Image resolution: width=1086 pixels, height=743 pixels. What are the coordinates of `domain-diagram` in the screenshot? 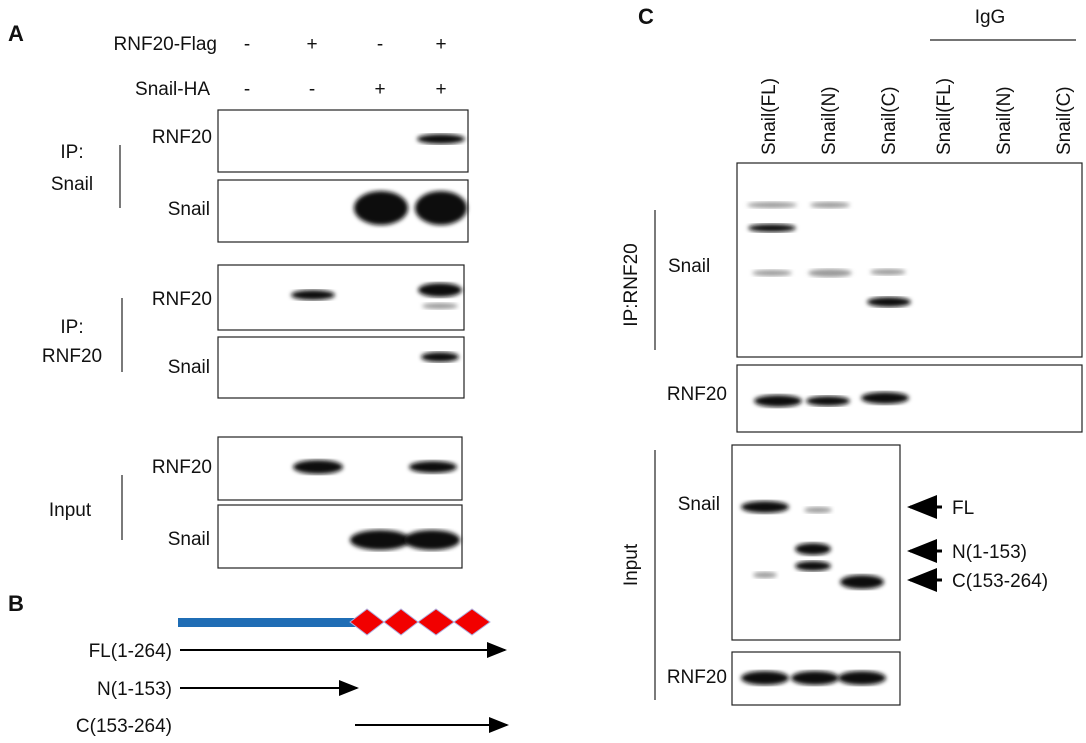 It's located at (343, 670).